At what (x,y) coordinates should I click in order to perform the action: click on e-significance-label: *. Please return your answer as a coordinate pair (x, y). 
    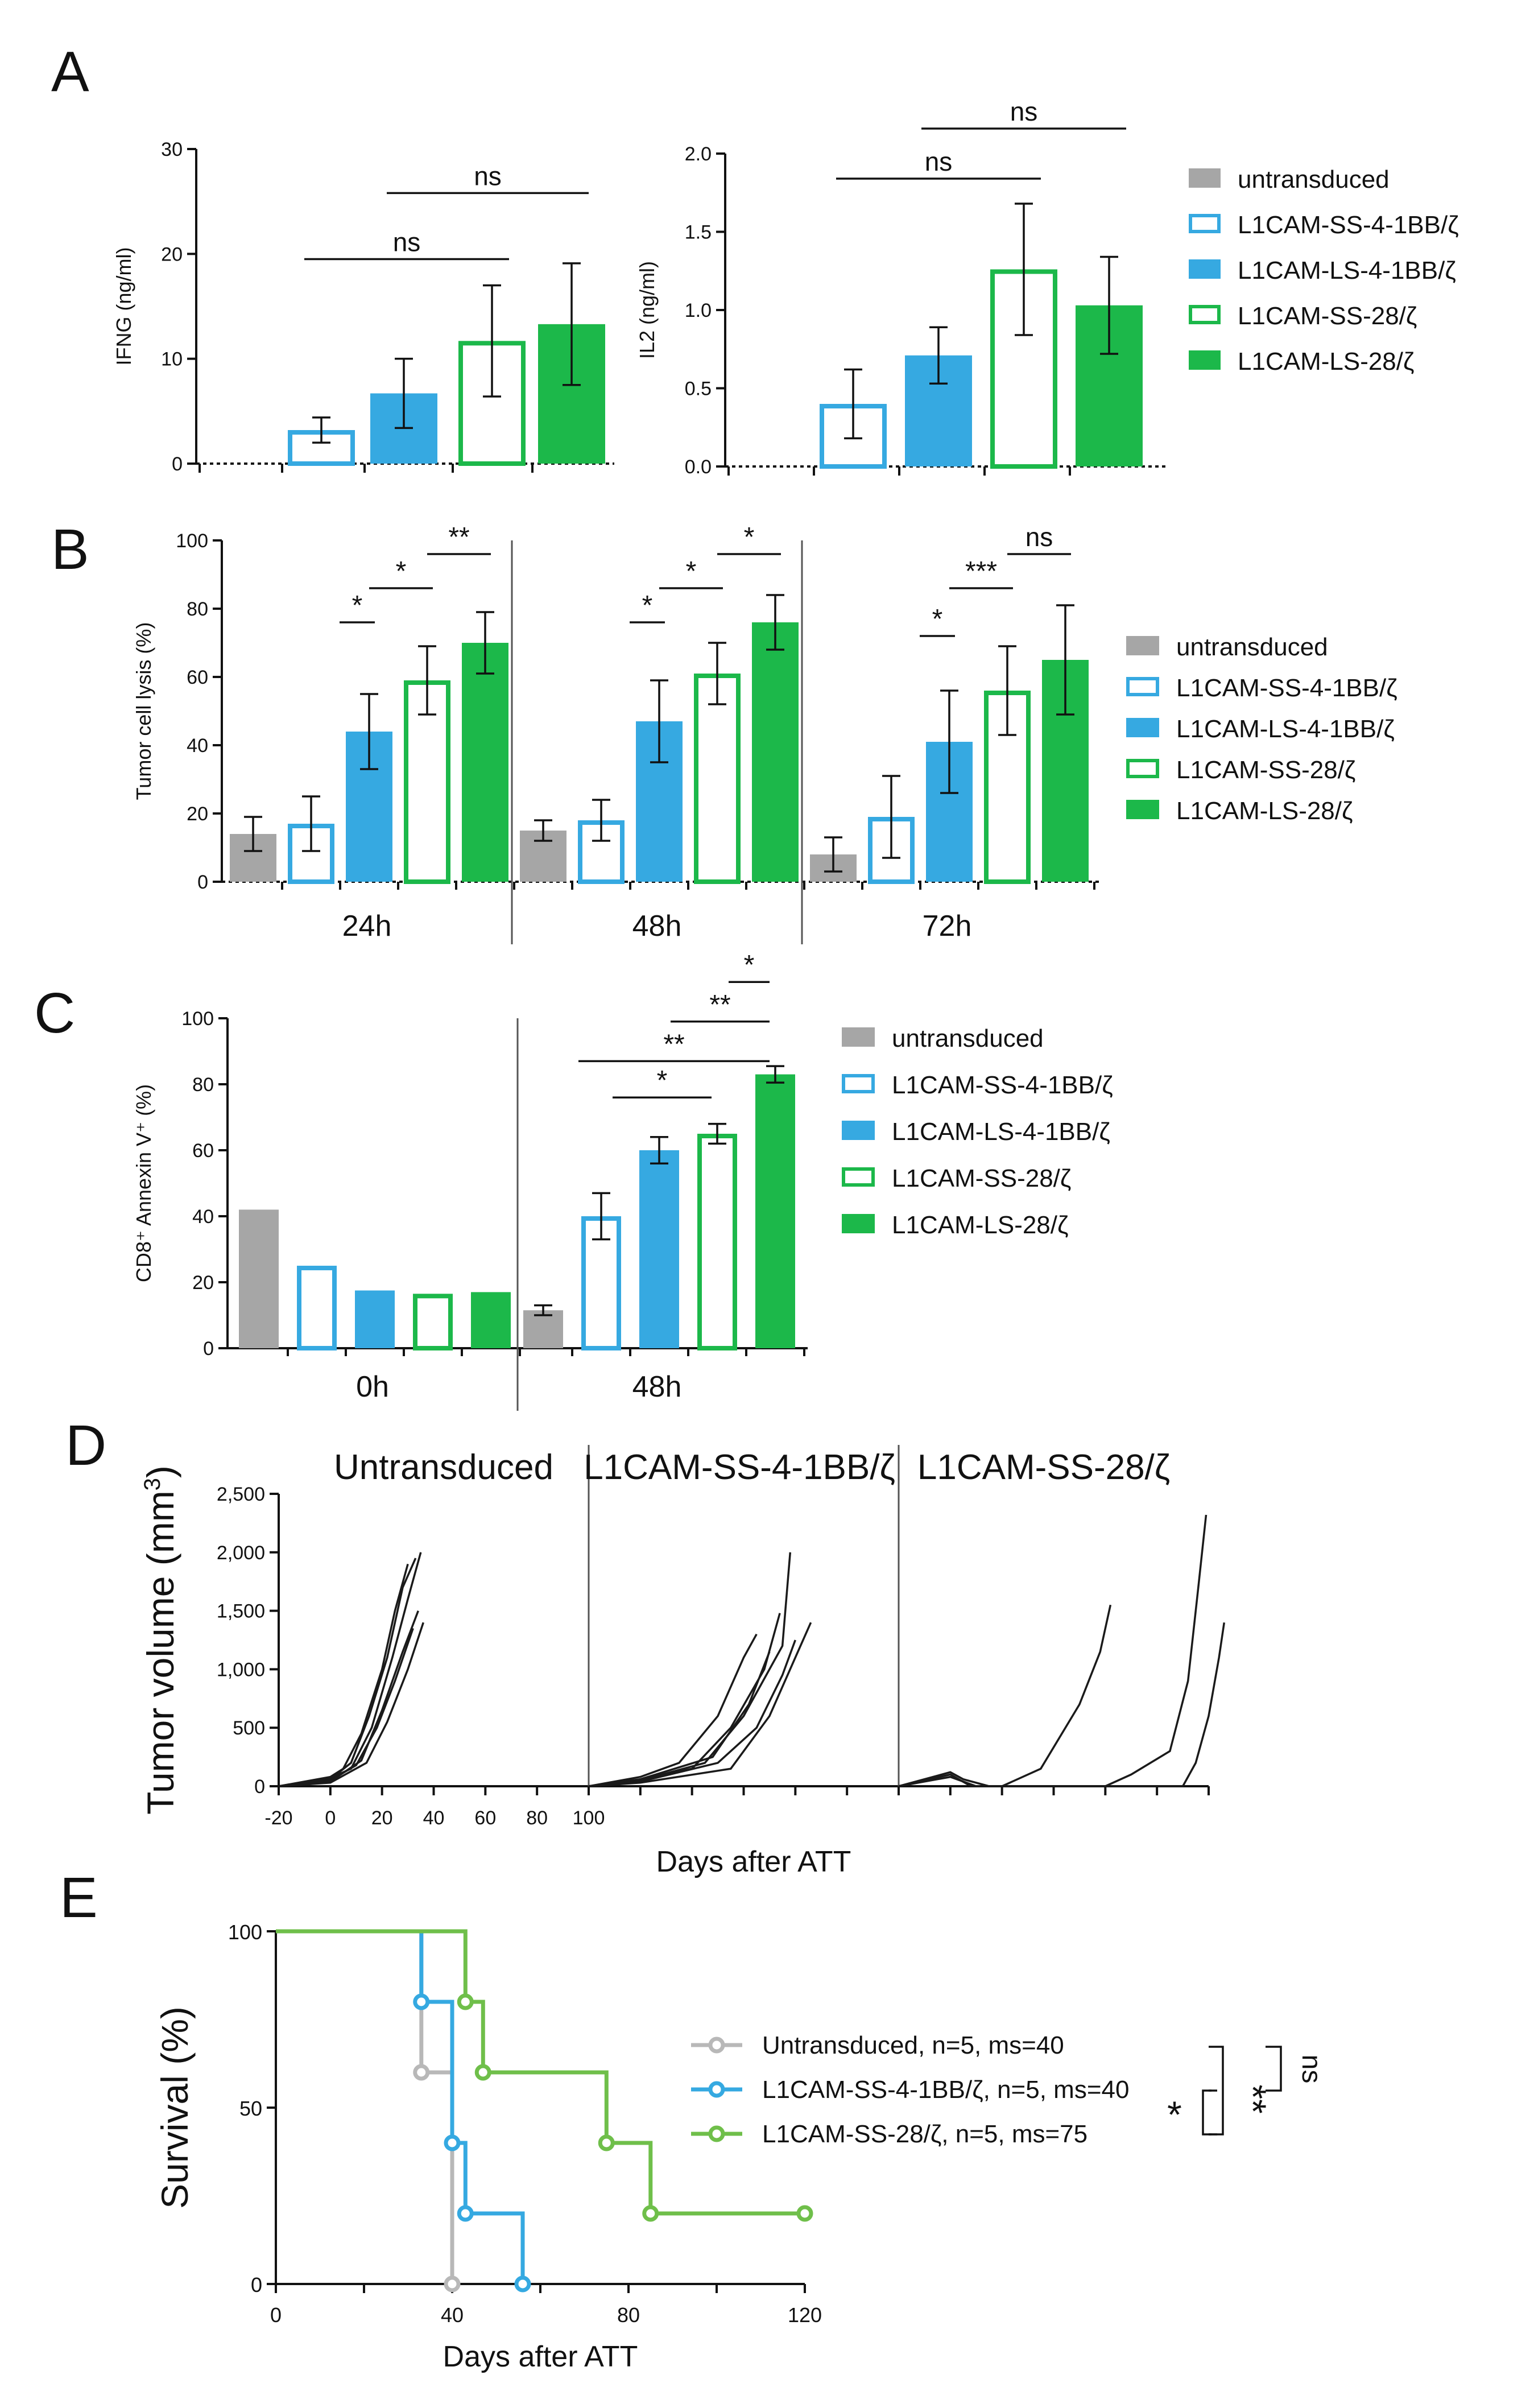
    Looking at the image, I should click on (1175, 2114).